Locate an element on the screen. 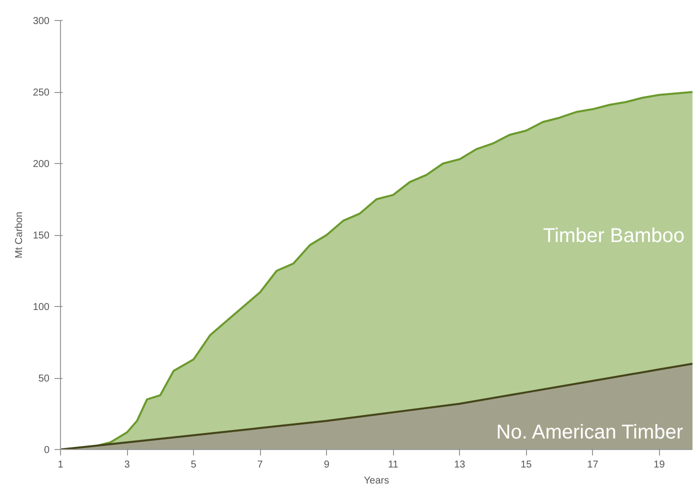 The image size is (696, 489). y-tick-label: 200 is located at coordinates (41, 164).